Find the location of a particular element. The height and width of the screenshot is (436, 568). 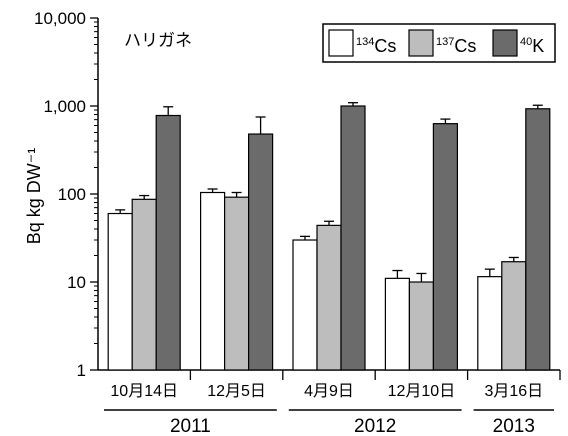

y-tick-label: 1 is located at coordinates (81, 370).